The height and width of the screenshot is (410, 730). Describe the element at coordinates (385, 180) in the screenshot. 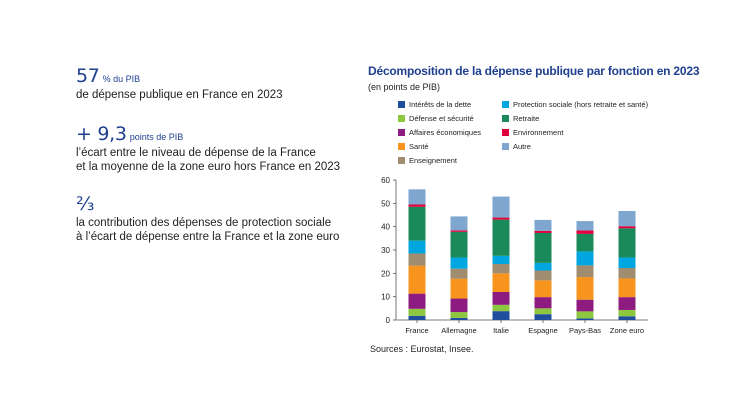

I see `y-tick-label: 60` at that location.